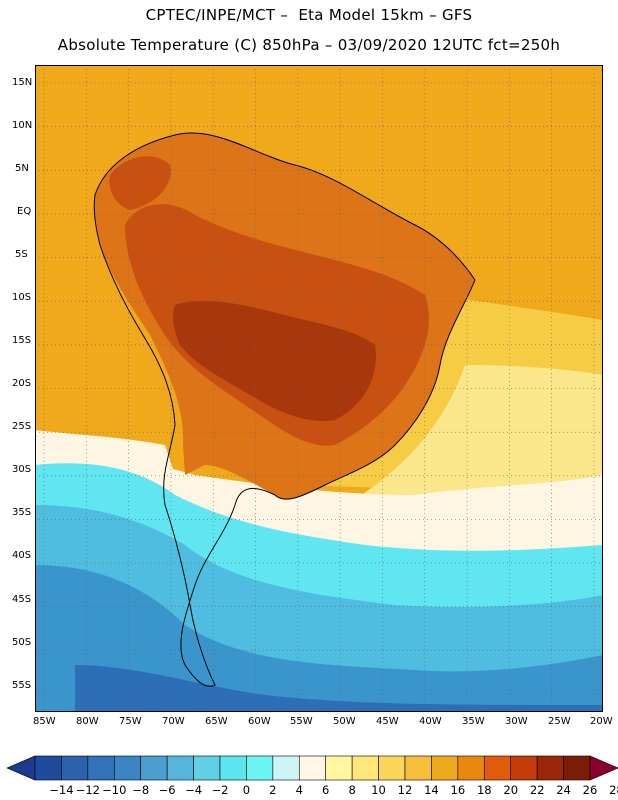  What do you see at coordinates (87, 721) in the screenshot?
I see `lon-label: 80W` at bounding box center [87, 721].